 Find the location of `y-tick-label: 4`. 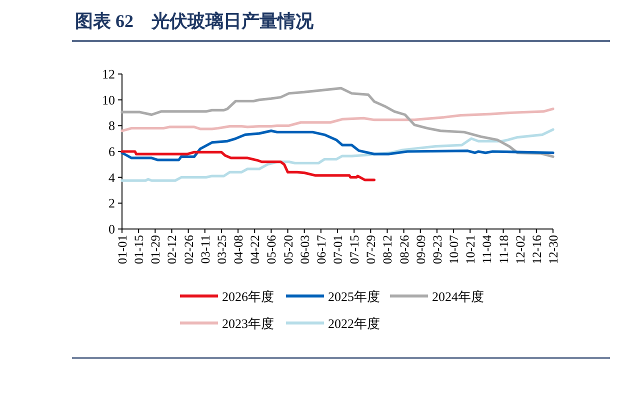

y-tick-label: 4 is located at coordinates (112, 177).